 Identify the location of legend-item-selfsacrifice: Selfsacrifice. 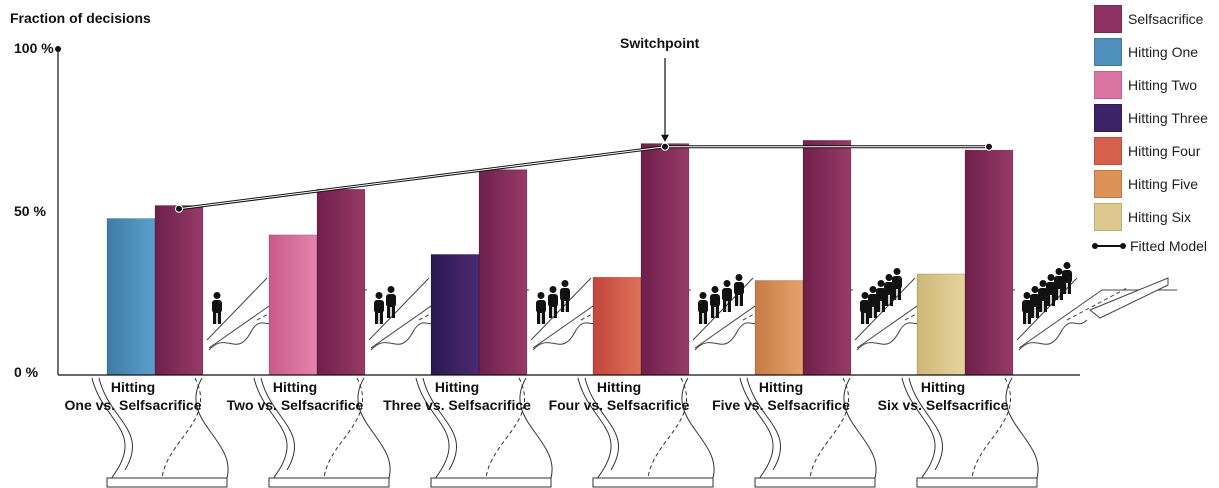
(1148, 19).